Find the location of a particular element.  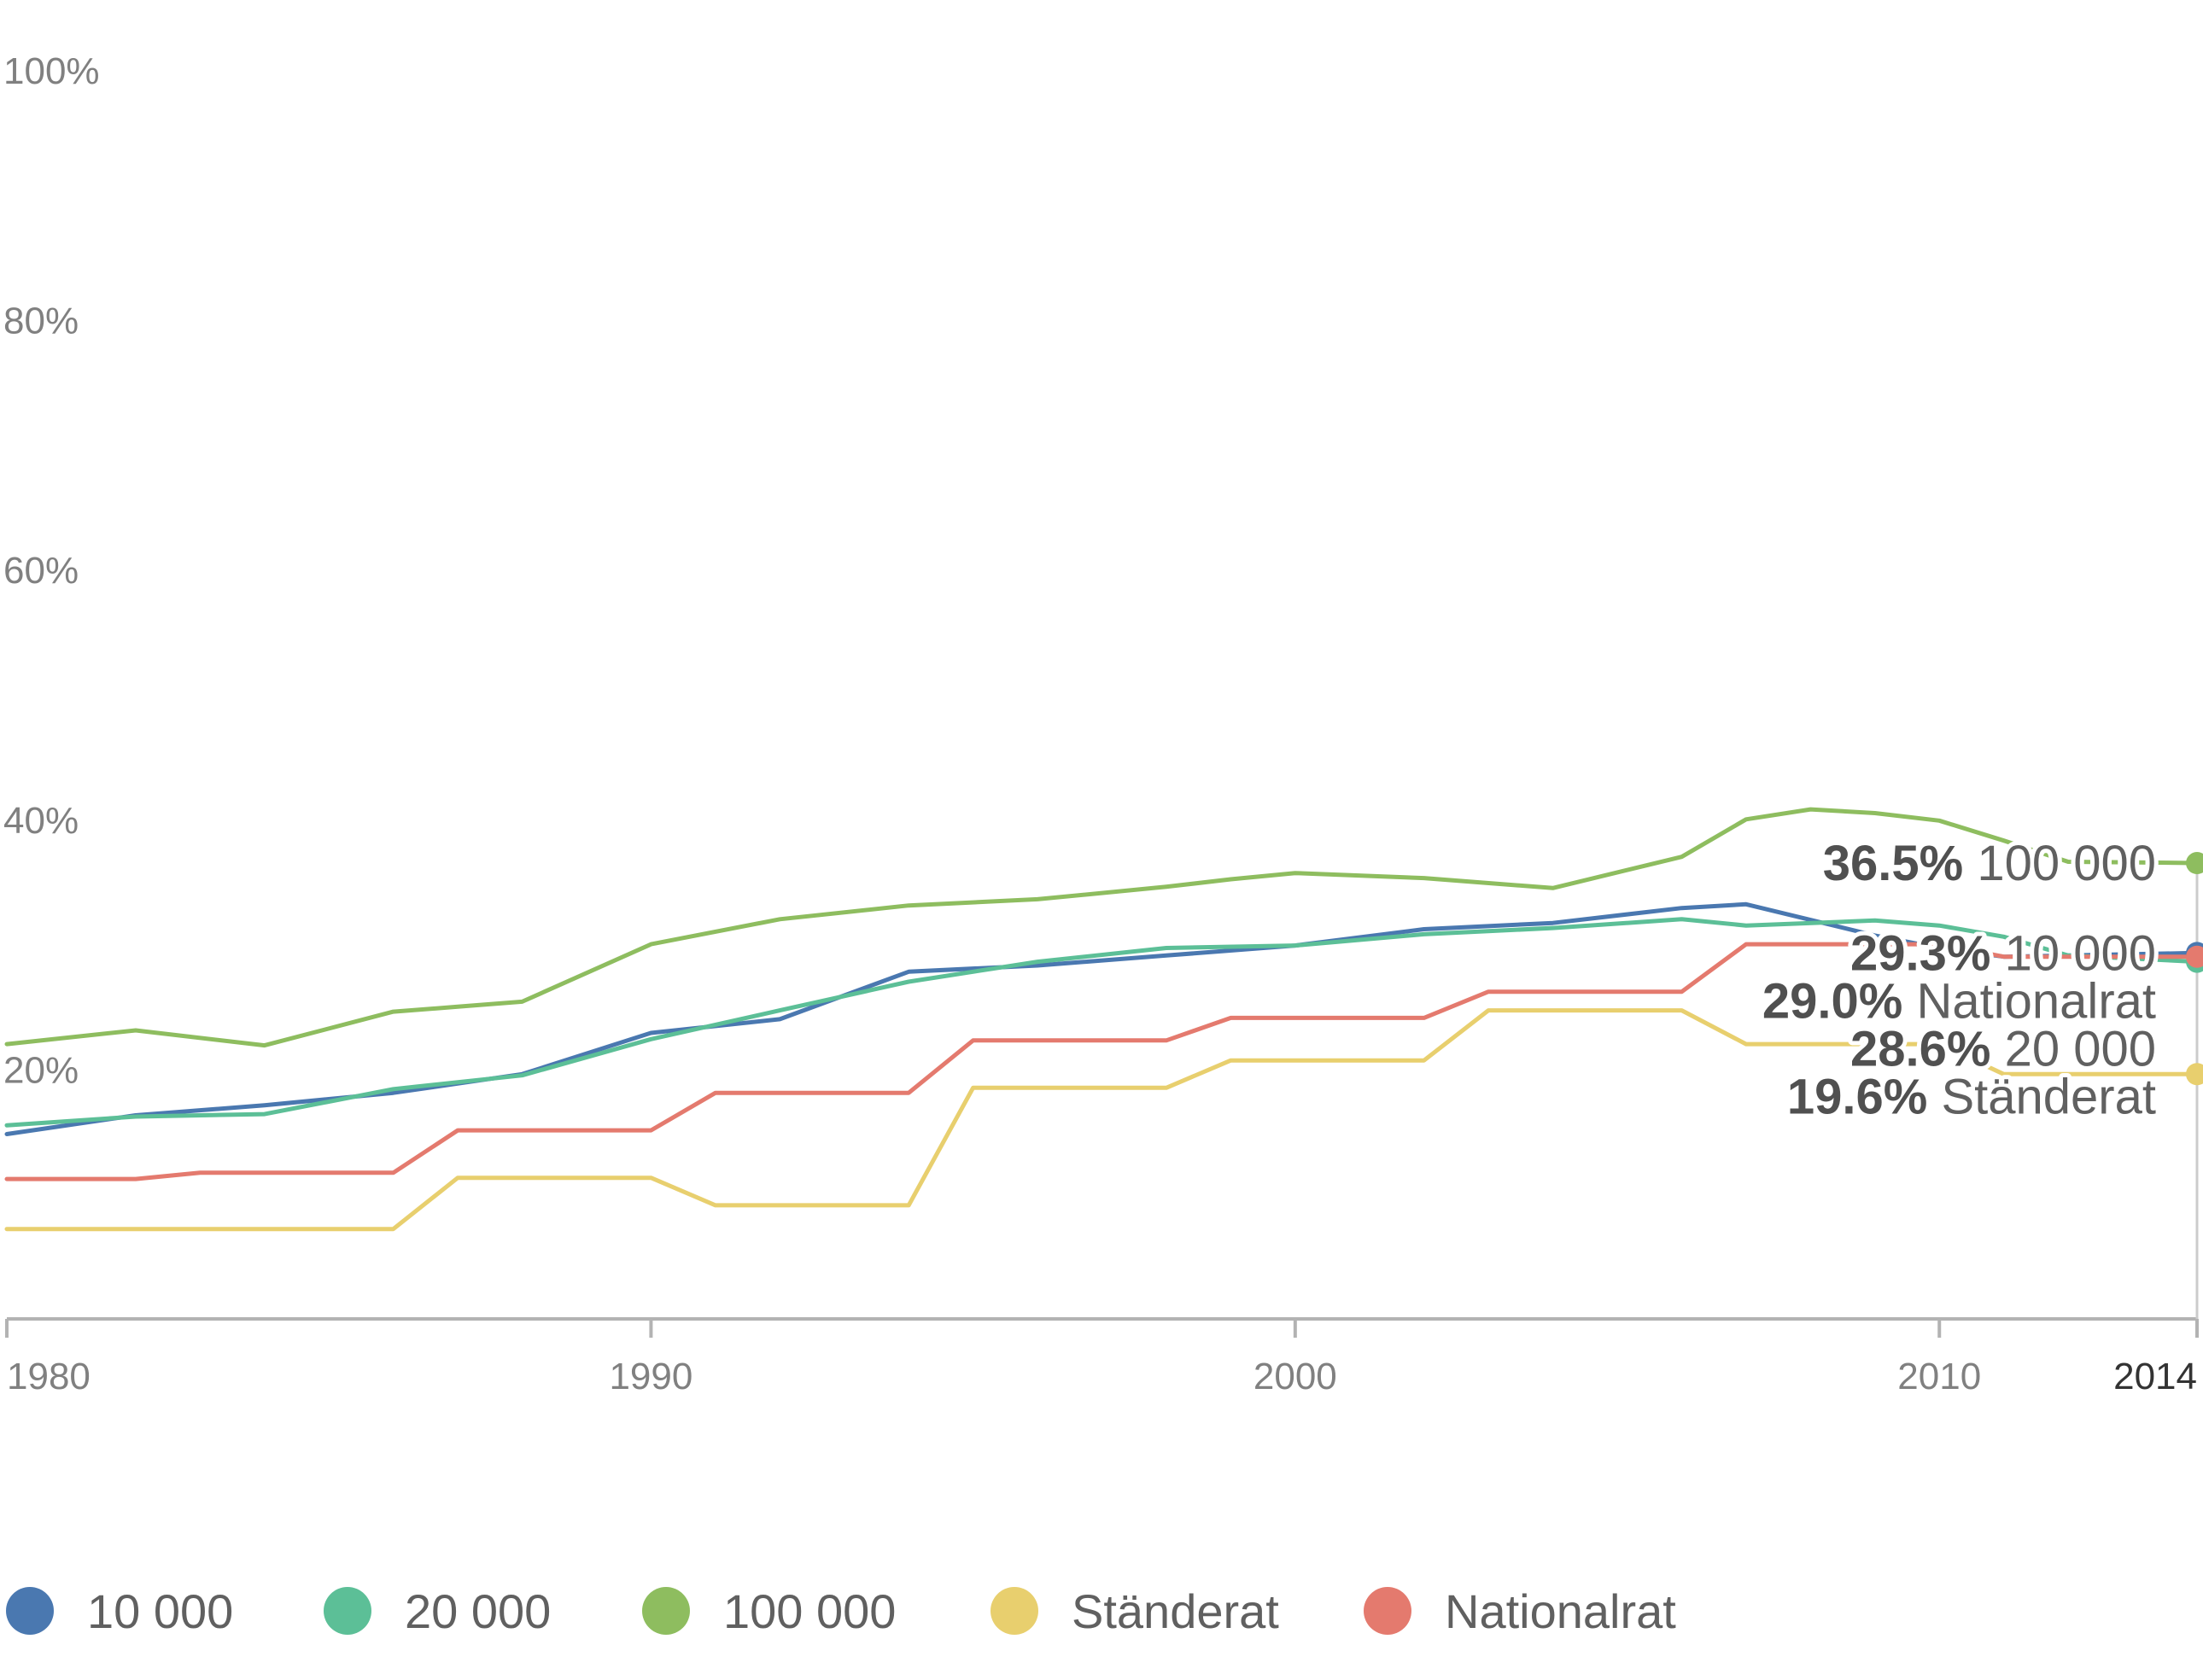

end-label-100-000: 36.5% 100 000 is located at coordinates (1990, 863).